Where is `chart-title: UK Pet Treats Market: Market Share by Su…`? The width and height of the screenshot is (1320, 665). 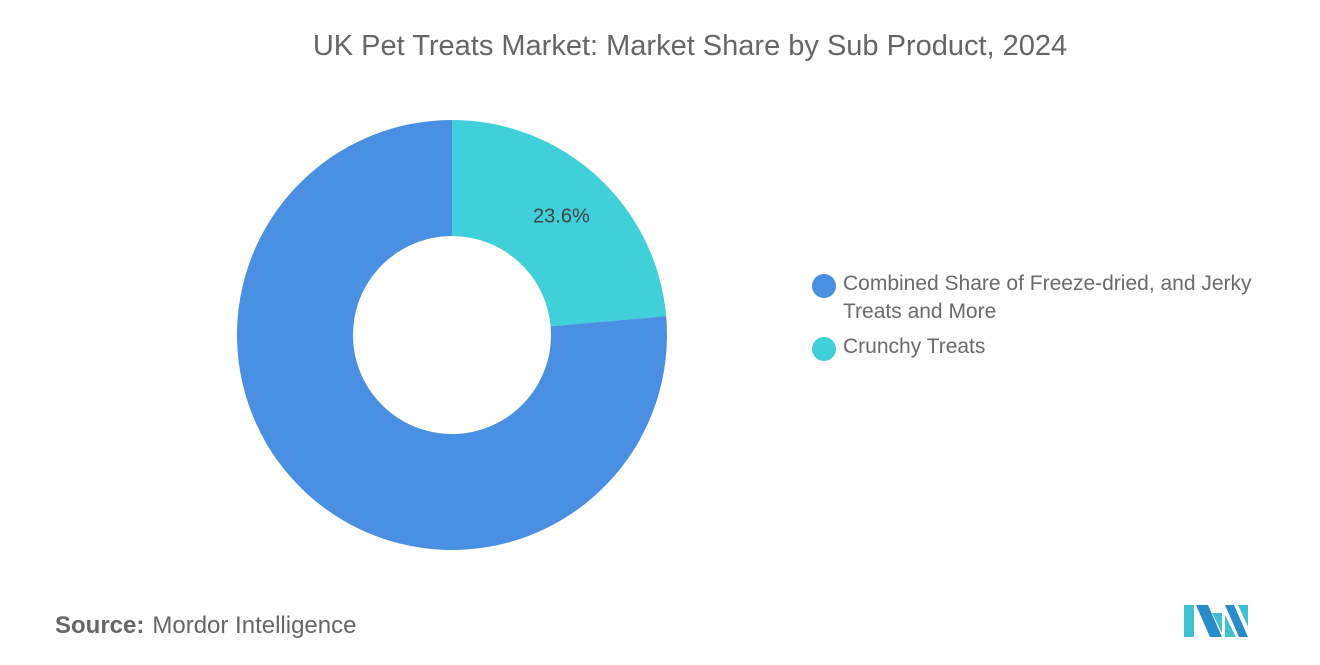 chart-title: UK Pet Treats Market: Market Share by Su… is located at coordinates (690, 46).